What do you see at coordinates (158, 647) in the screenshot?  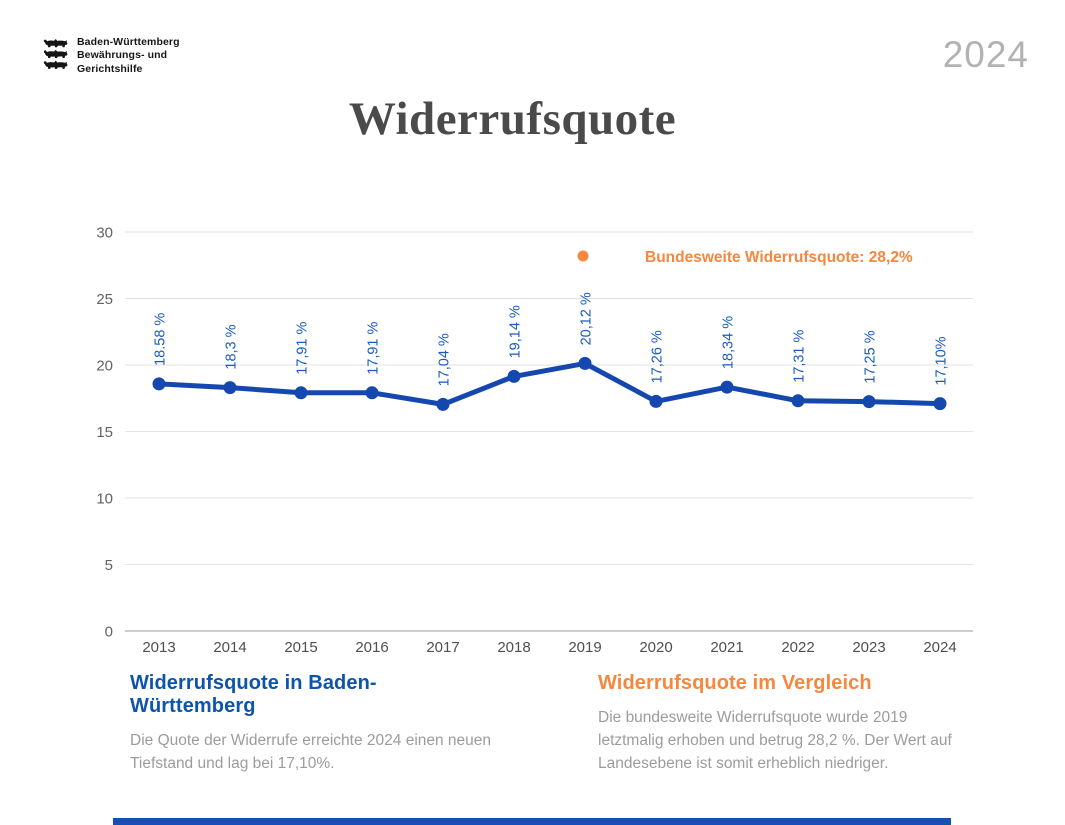 I see `x-tick-label: 2013` at bounding box center [158, 647].